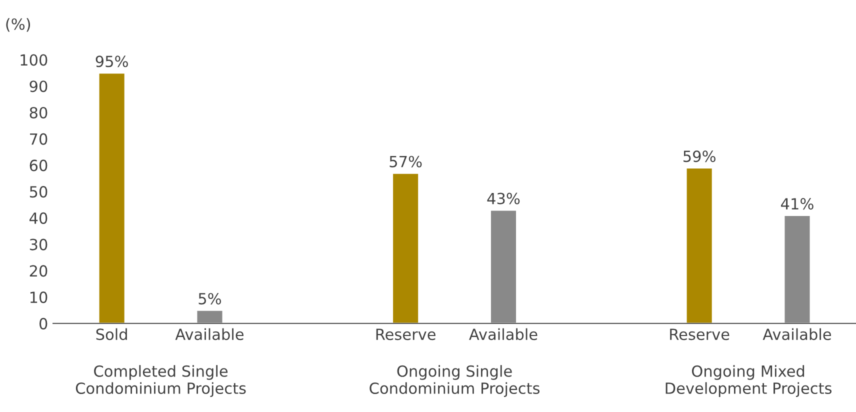 The height and width of the screenshot is (412, 856). Describe the element at coordinates (39, 86) in the screenshot. I see `y-tick-label: 90` at that location.